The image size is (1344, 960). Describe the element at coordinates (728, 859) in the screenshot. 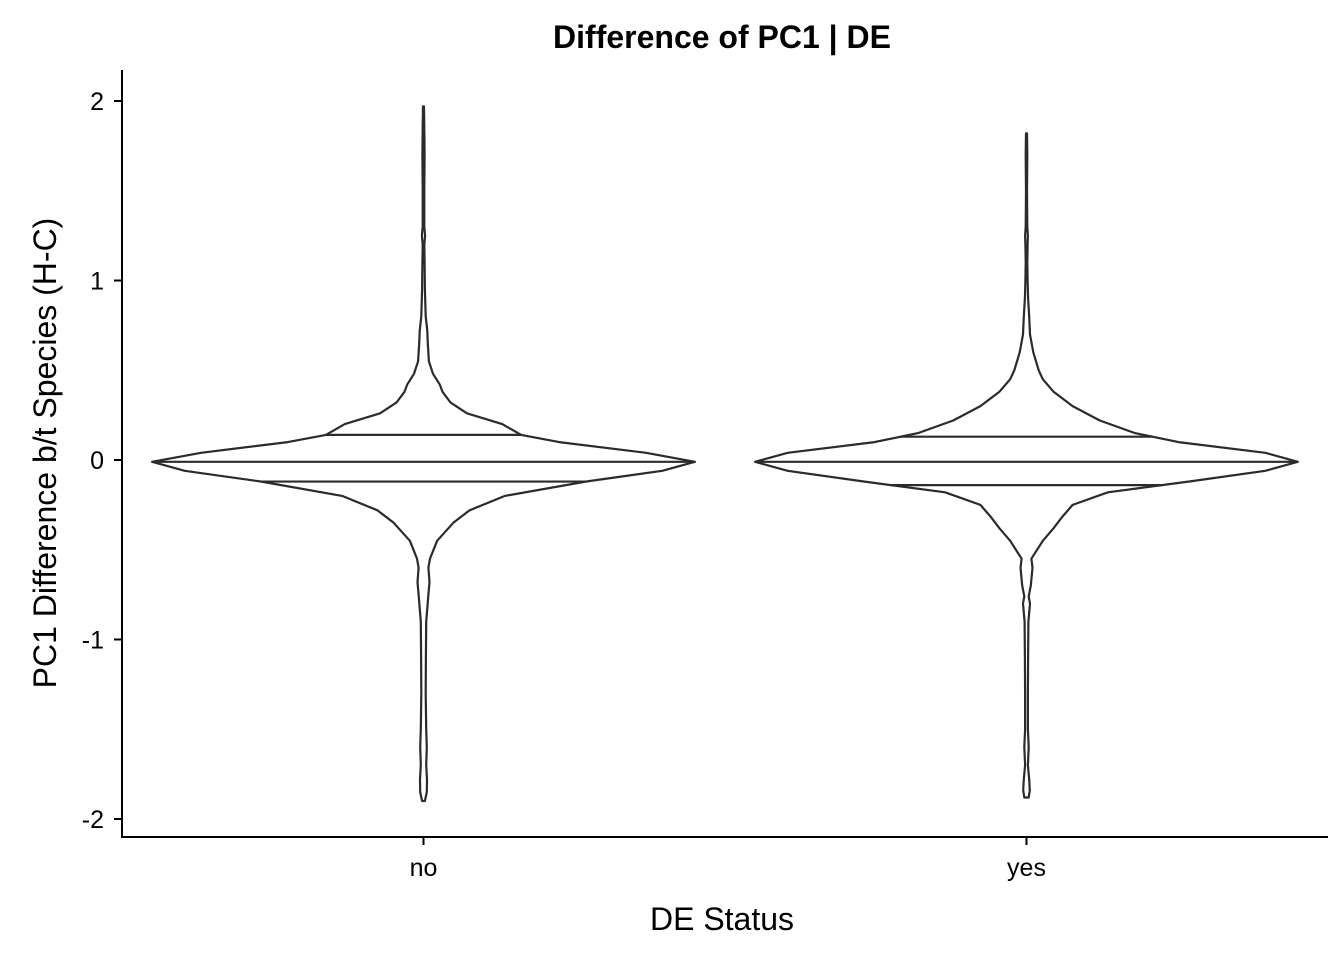

I see `x-axis-ticks: no yes` at that location.